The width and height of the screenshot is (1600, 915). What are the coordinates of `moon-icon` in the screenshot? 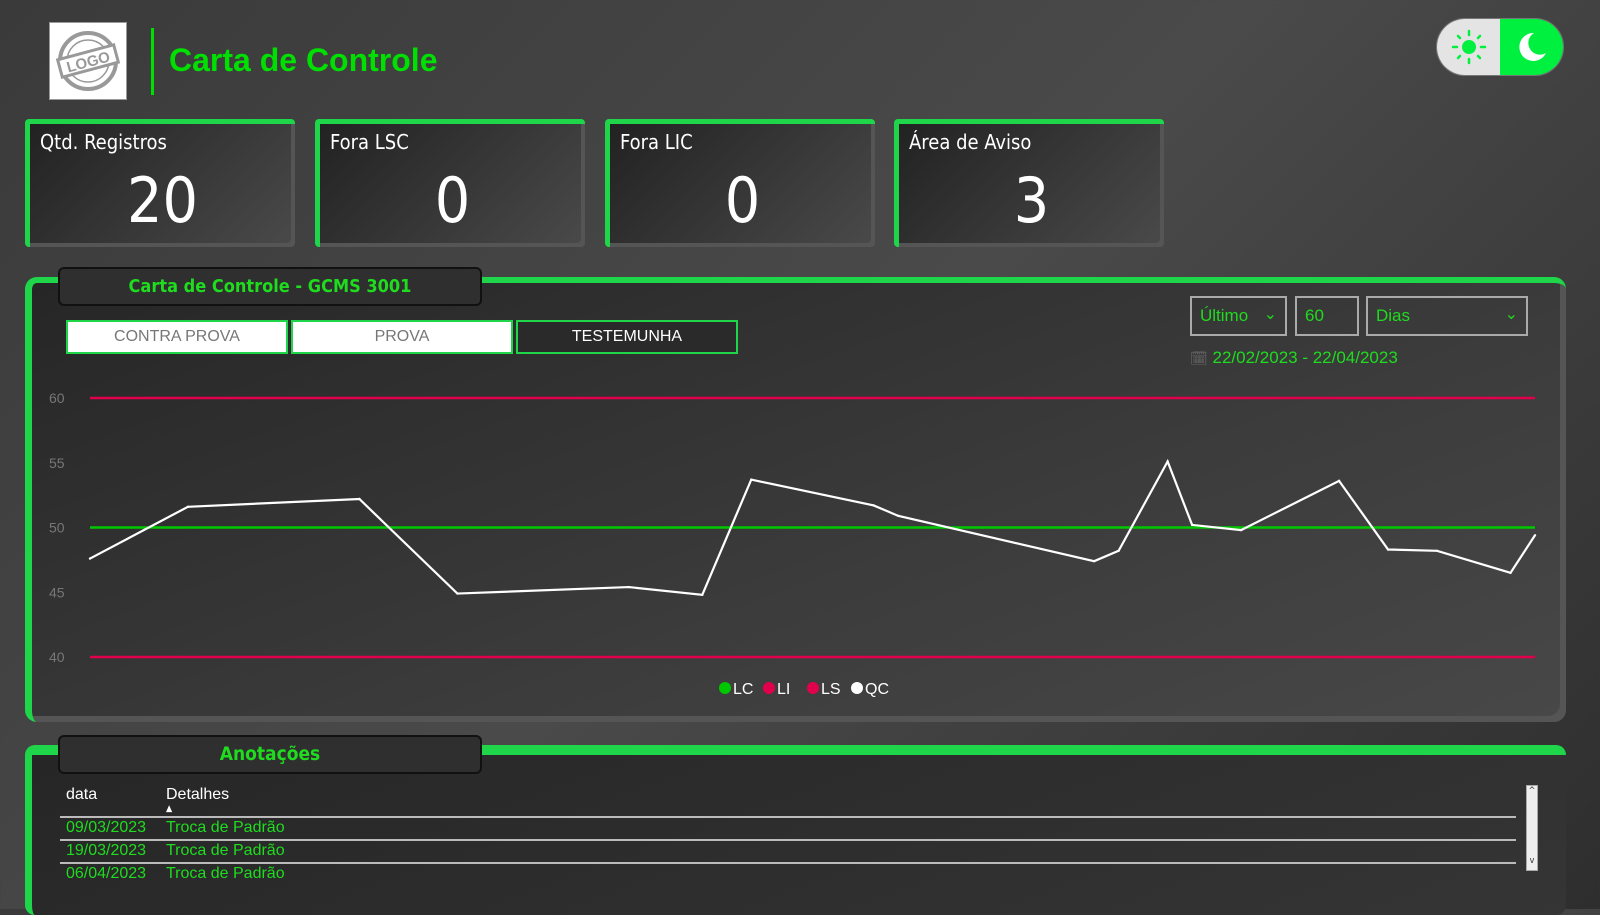 It's located at (1532, 46).